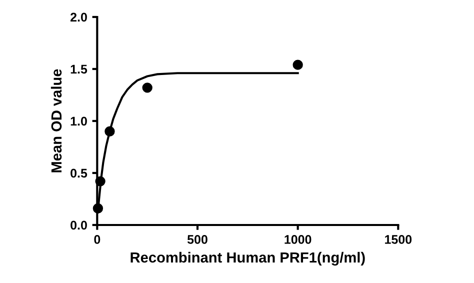  What do you see at coordinates (247, 259) in the screenshot?
I see `x-axis-title: Recombinant Human PRF1(ng/ml)` at bounding box center [247, 259].